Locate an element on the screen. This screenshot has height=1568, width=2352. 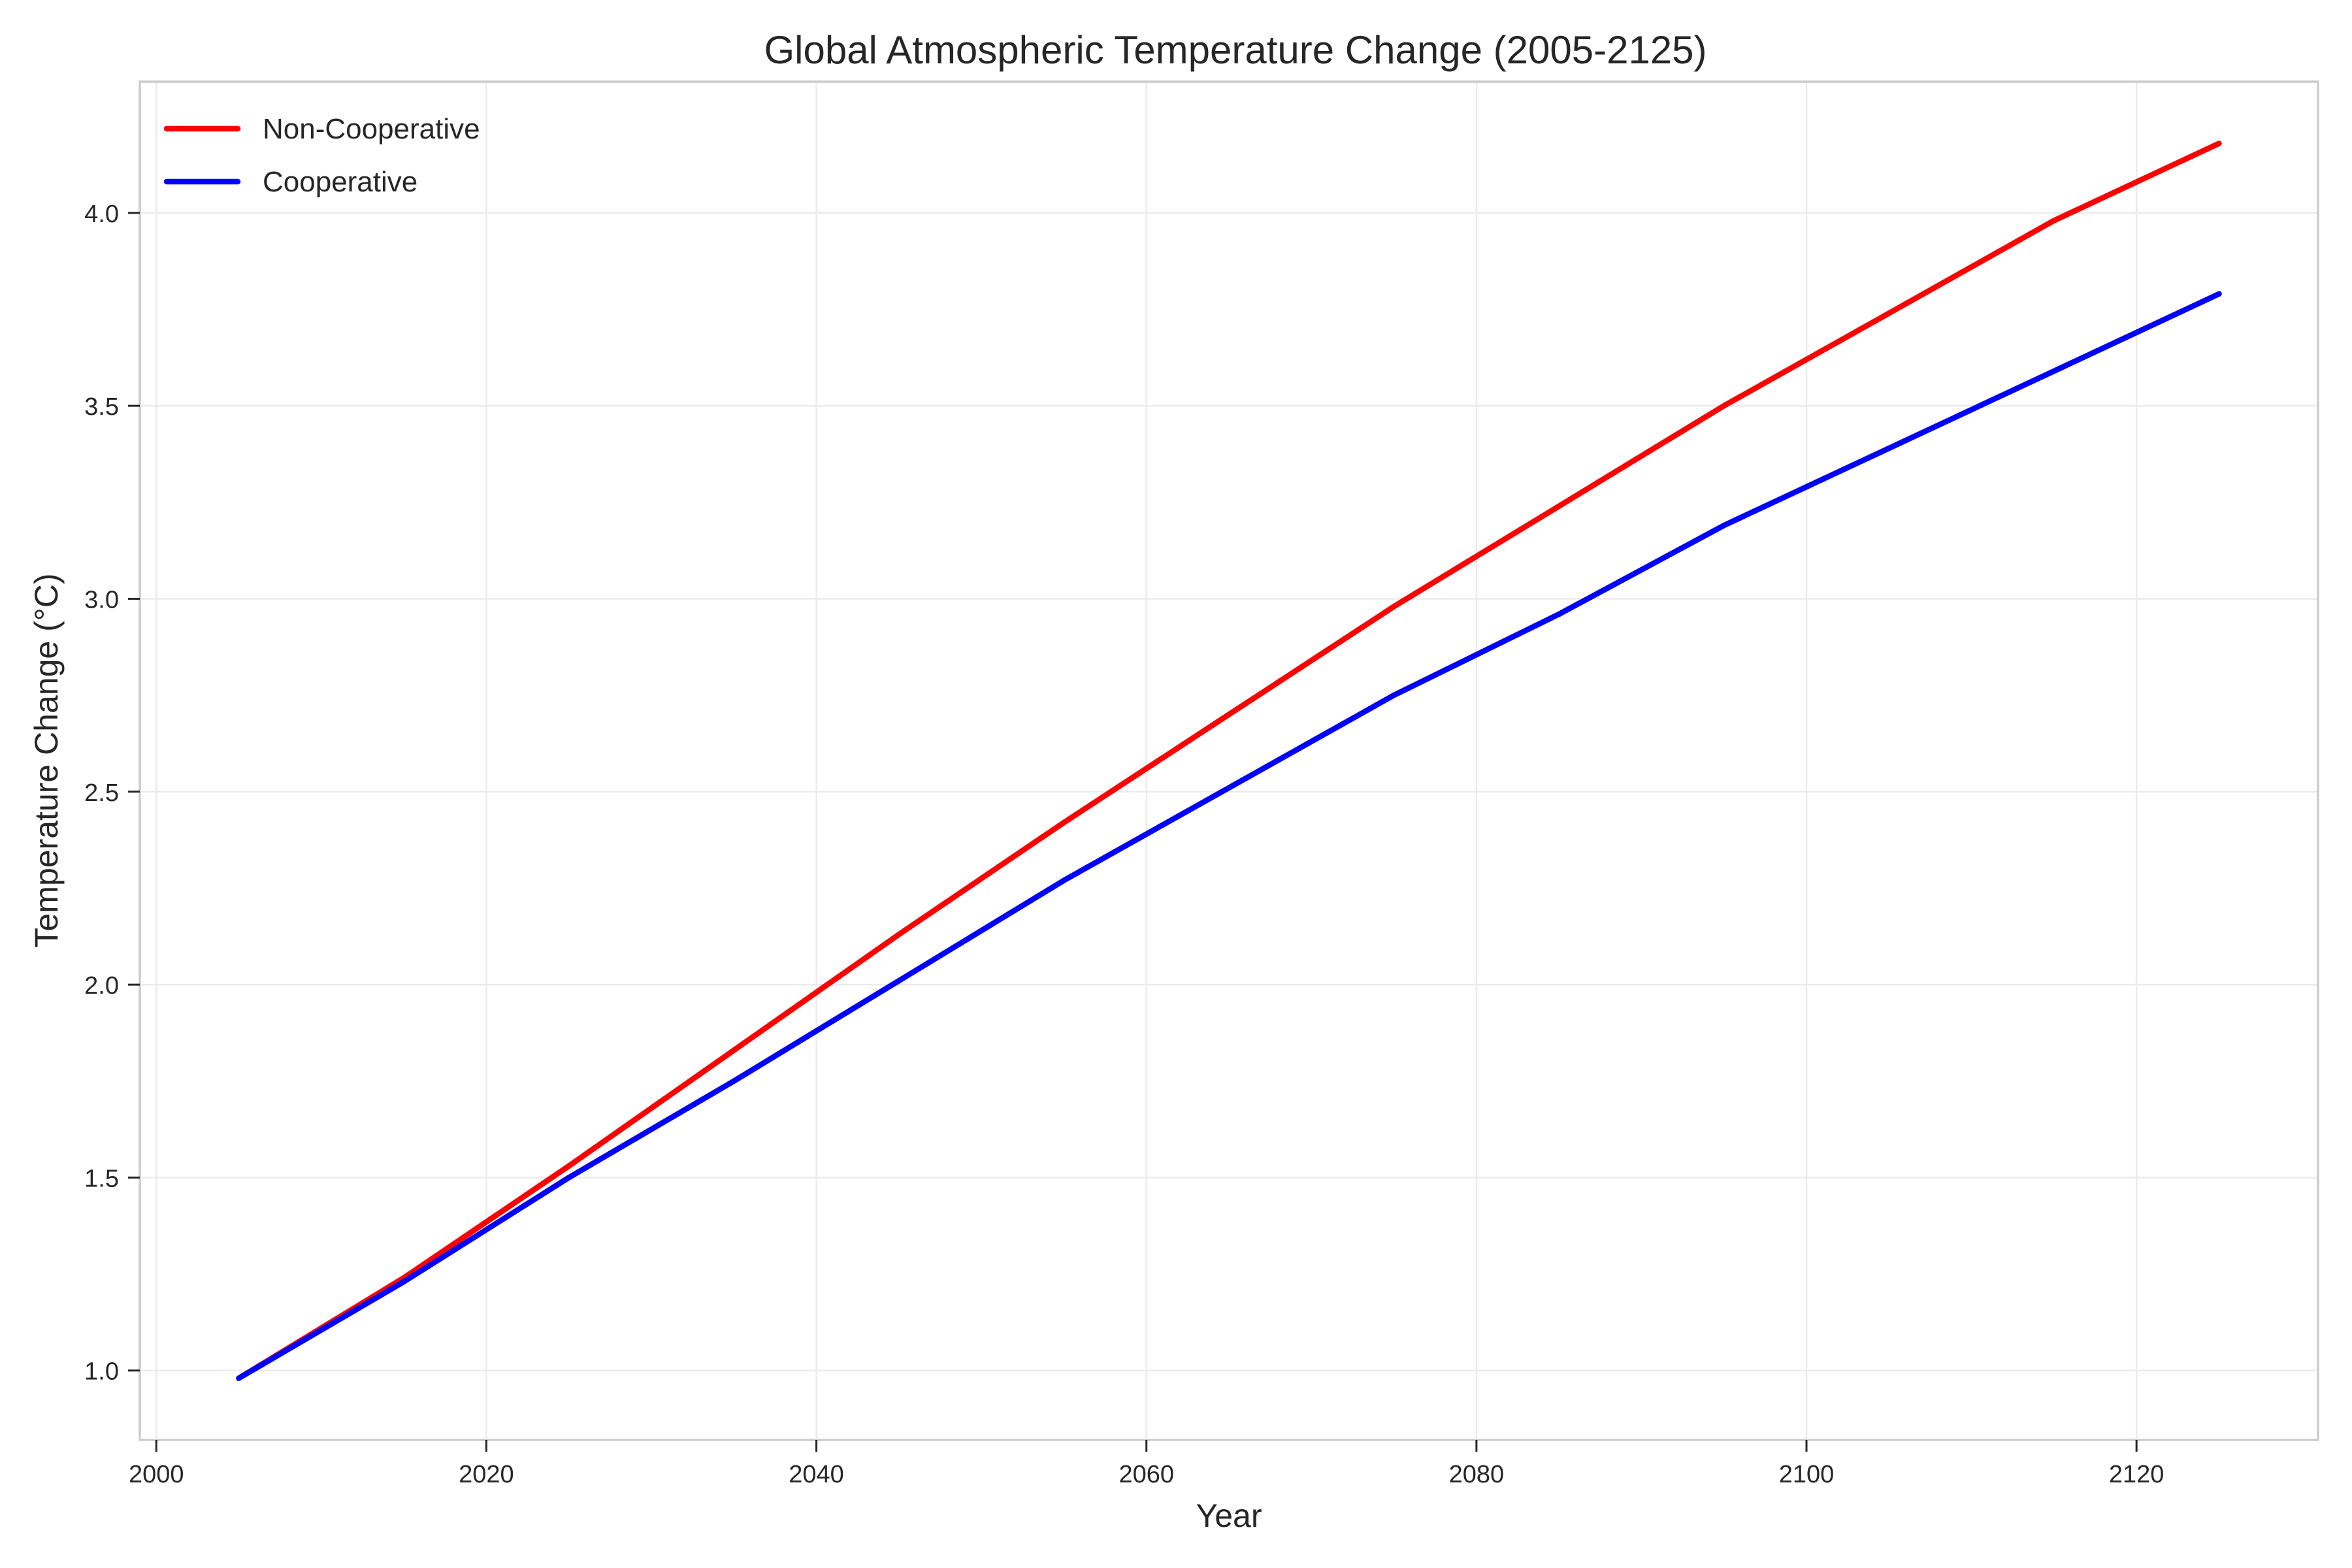
y-tick-label: 1.0 is located at coordinates (101, 1372).